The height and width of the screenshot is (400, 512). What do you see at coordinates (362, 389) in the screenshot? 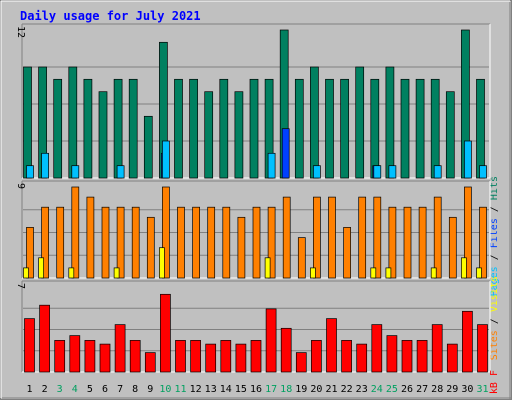
I see `x-tick-label: 23` at bounding box center [362, 389].